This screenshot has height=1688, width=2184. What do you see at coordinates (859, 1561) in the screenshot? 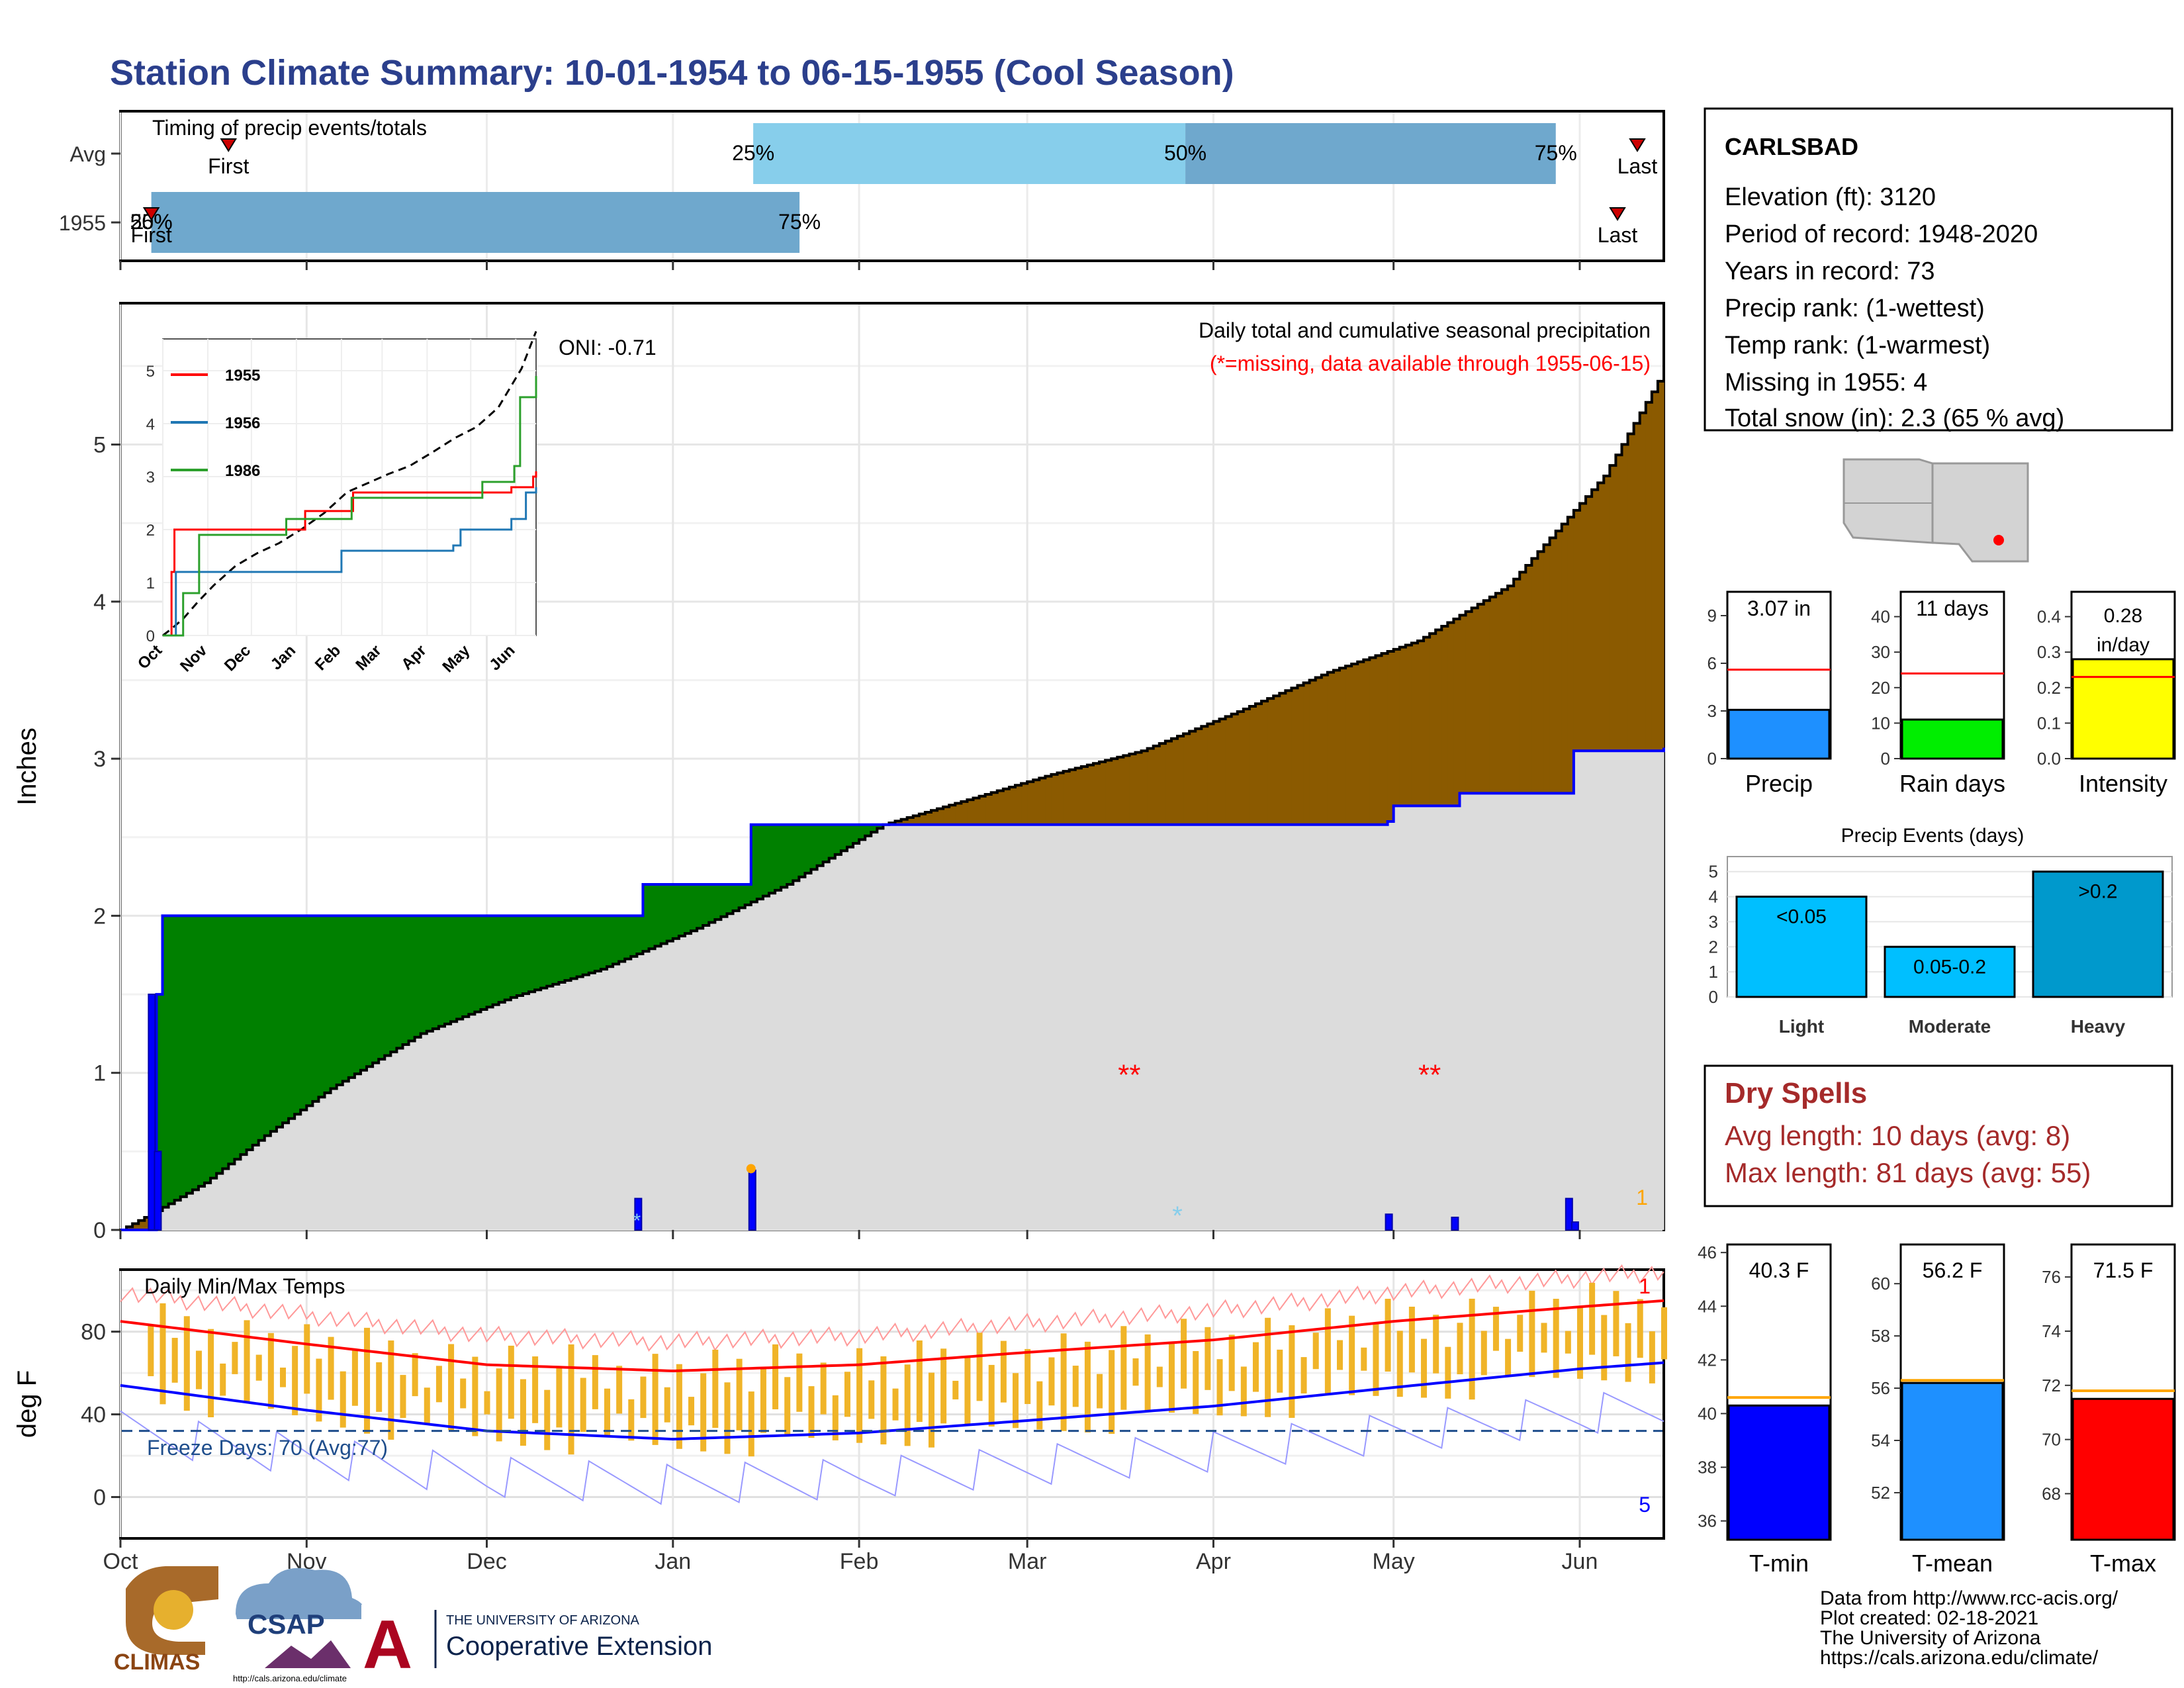
I see `month-tick-label: Feb` at bounding box center [859, 1561].